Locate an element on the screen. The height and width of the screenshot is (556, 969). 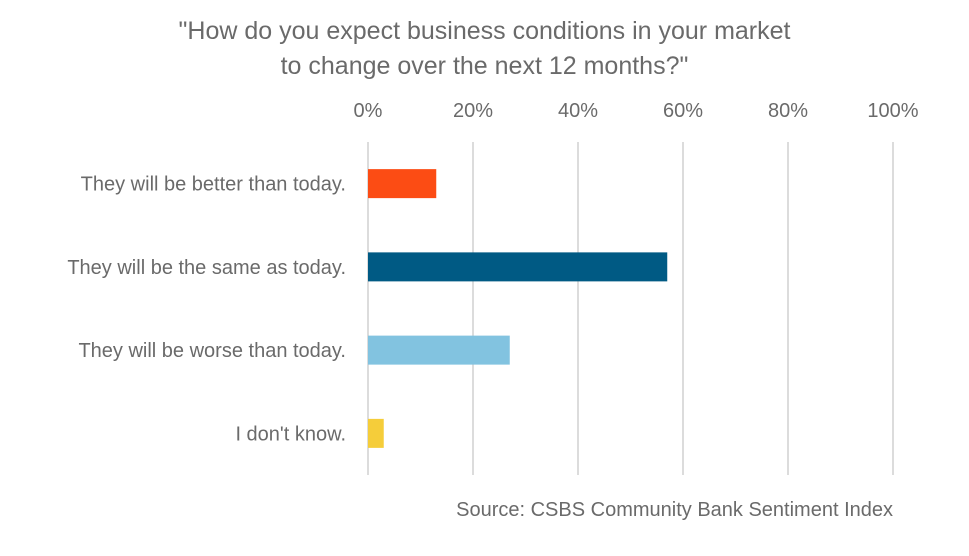
chart-title-line-2: to change over the next 12 months?" is located at coordinates (484, 66).